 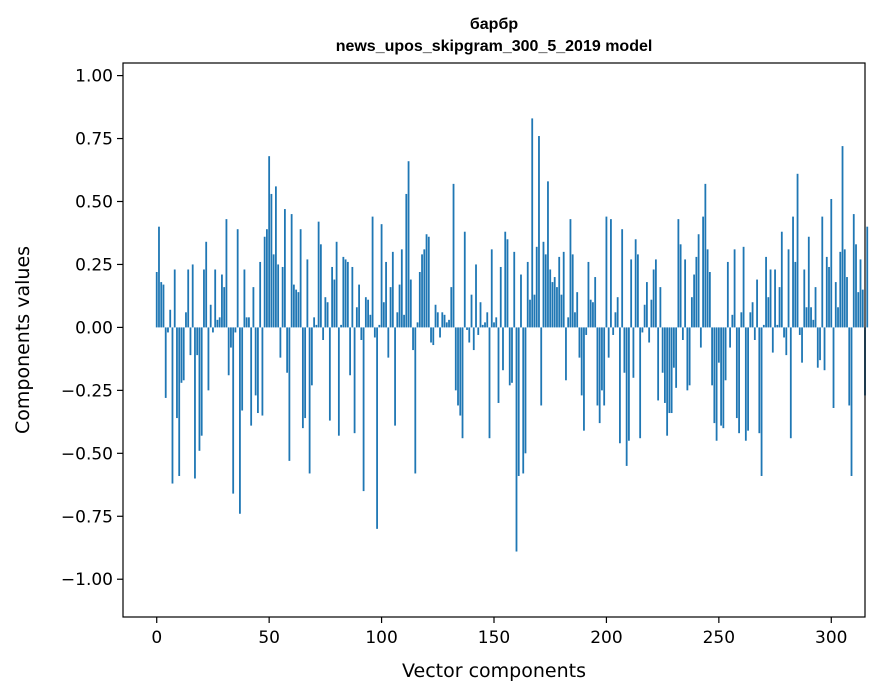 I want to click on y-tick-label: −0.50, so click(x=87, y=454).